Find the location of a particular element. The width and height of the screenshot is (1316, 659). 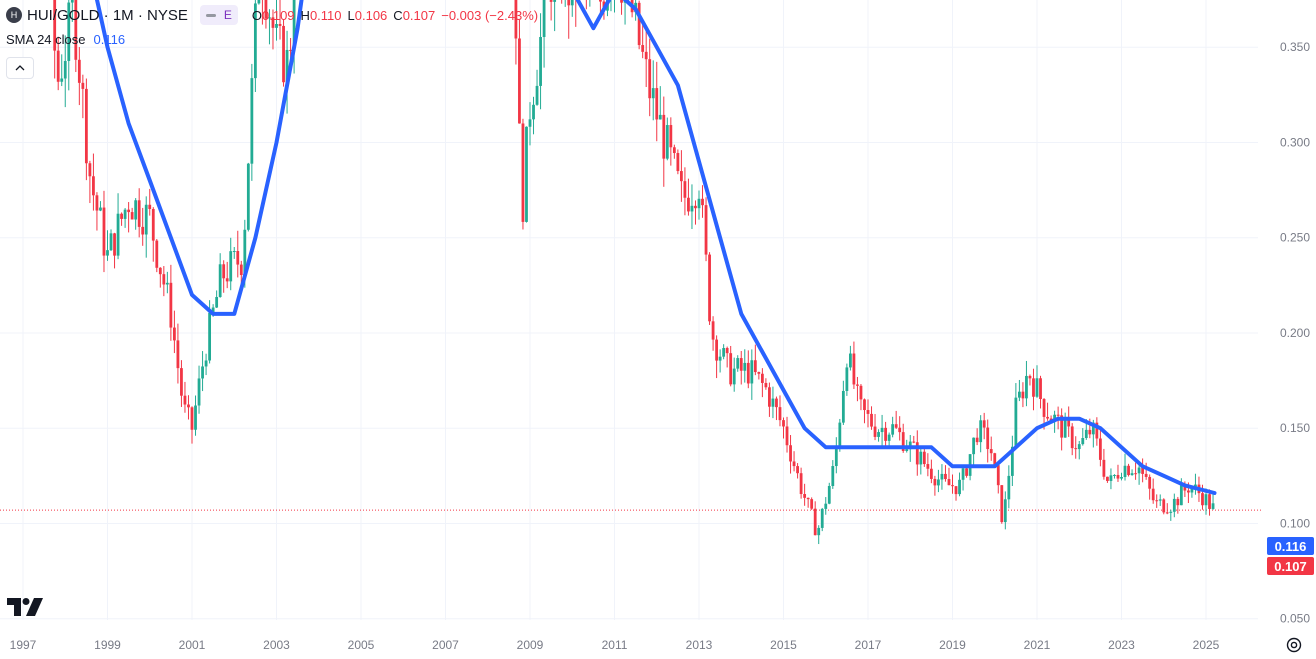

price-tick-label: 0.100 is located at coordinates (1295, 523).